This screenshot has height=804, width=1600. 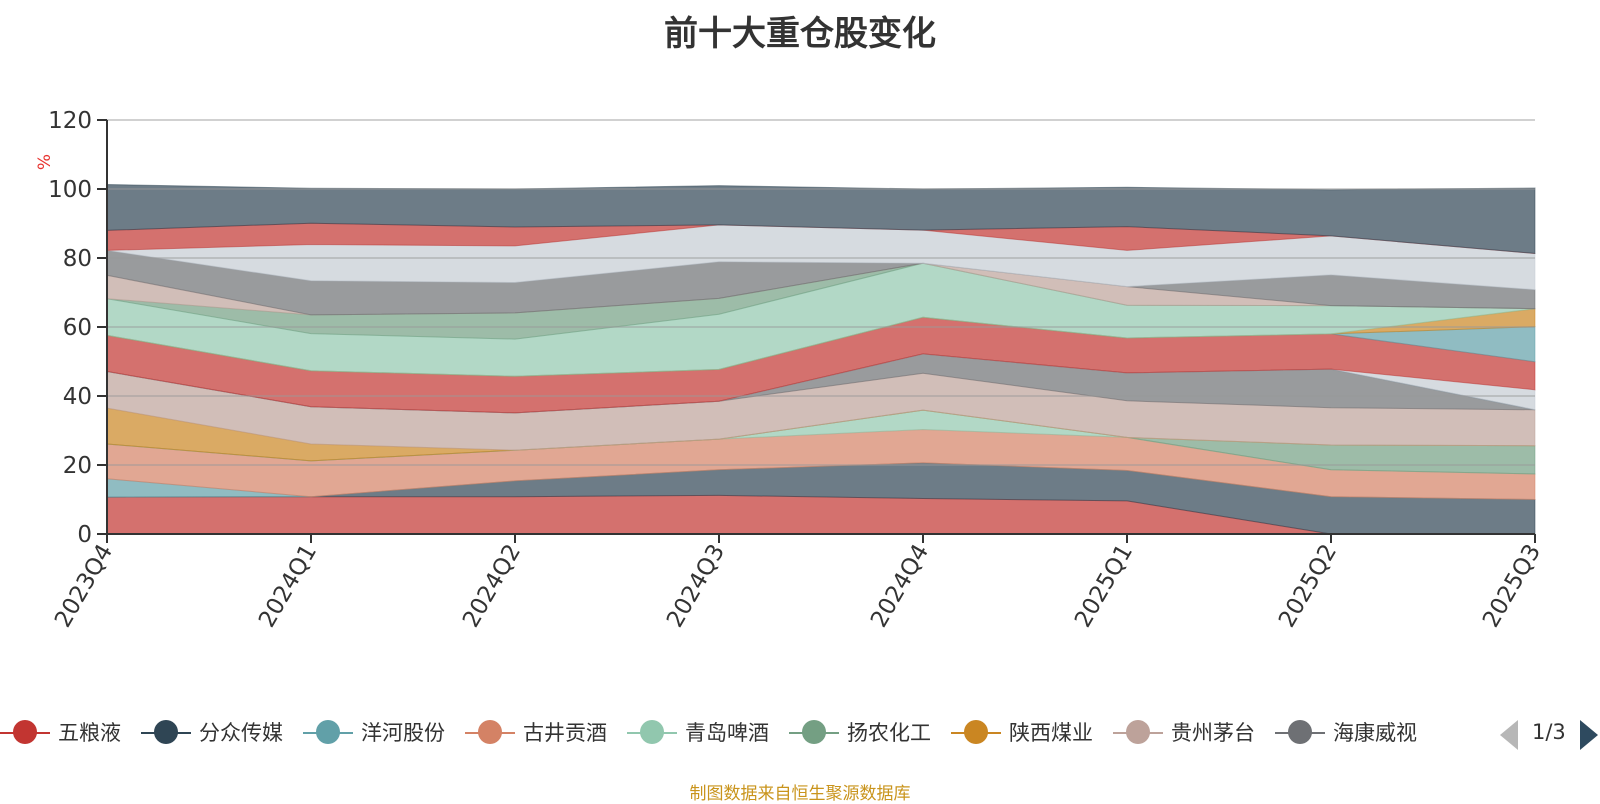 I want to click on legend-prev-page-icon, so click(x=1509, y=735).